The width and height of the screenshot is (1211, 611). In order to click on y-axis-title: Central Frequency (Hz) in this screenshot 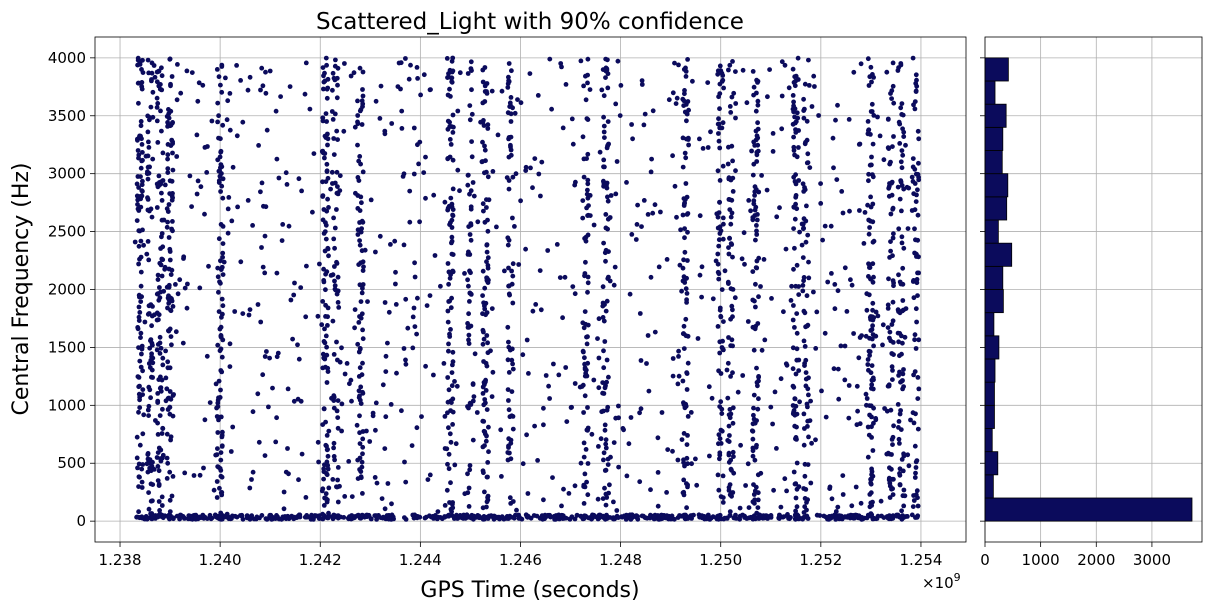, I will do `click(21, 289)`.